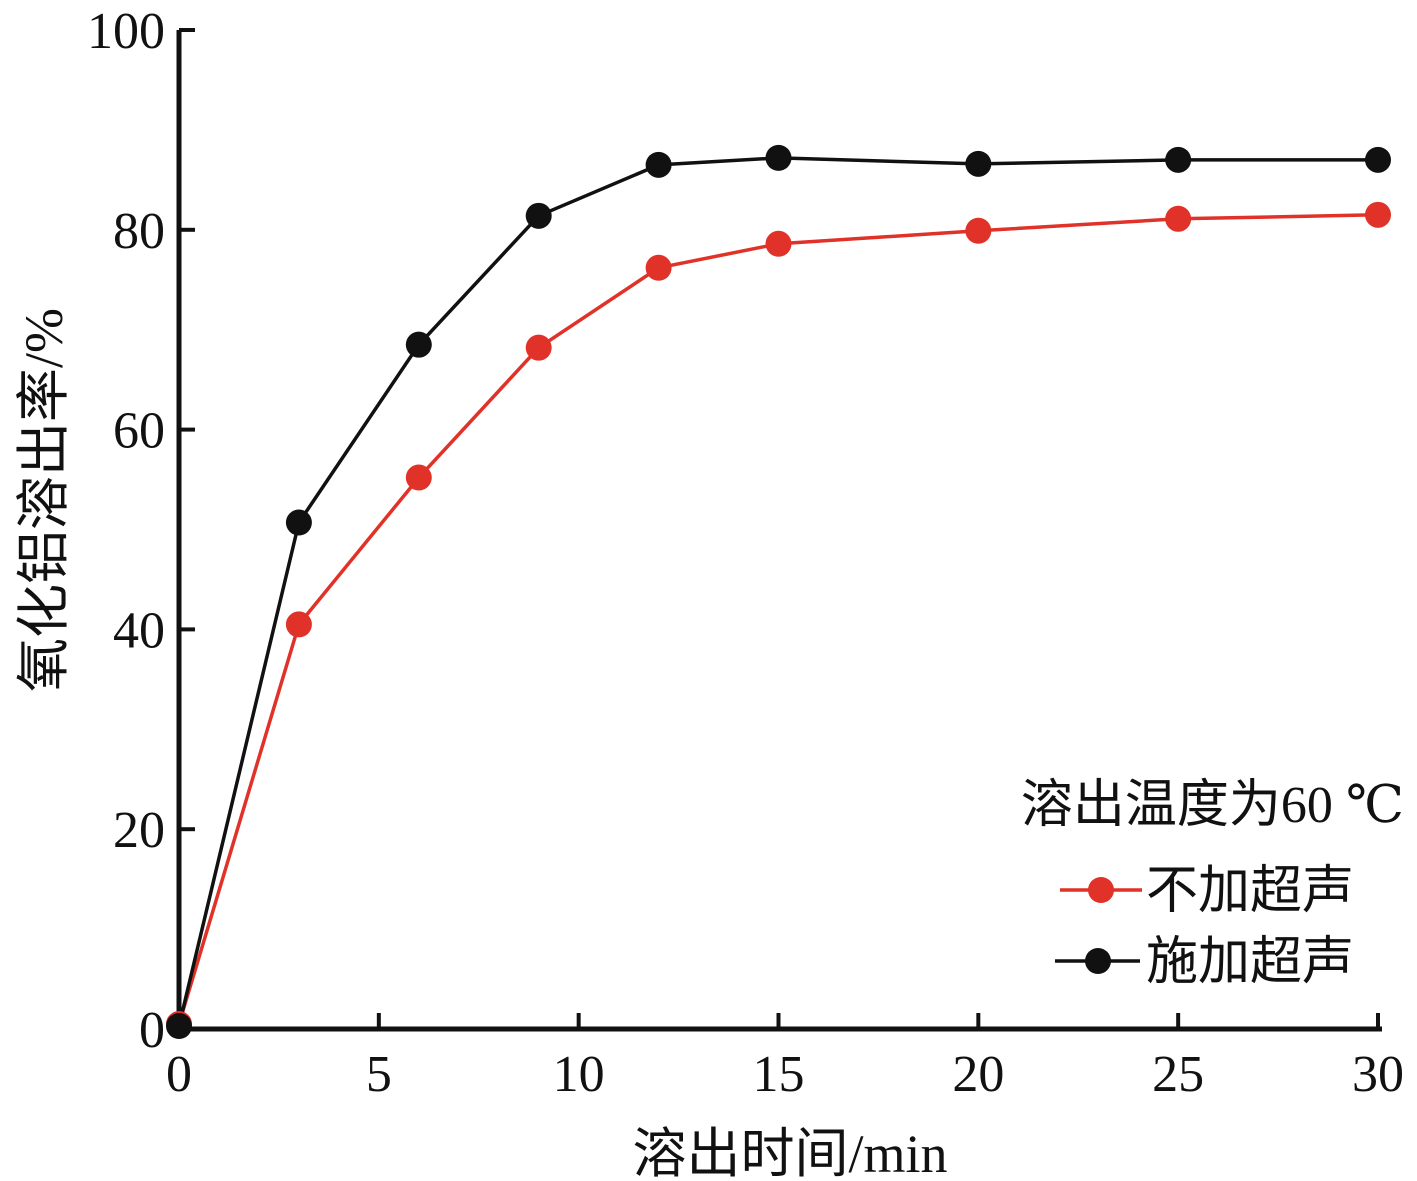 The height and width of the screenshot is (1181, 1417). What do you see at coordinates (126, 31) in the screenshot?
I see `y-tick-label: 100` at bounding box center [126, 31].